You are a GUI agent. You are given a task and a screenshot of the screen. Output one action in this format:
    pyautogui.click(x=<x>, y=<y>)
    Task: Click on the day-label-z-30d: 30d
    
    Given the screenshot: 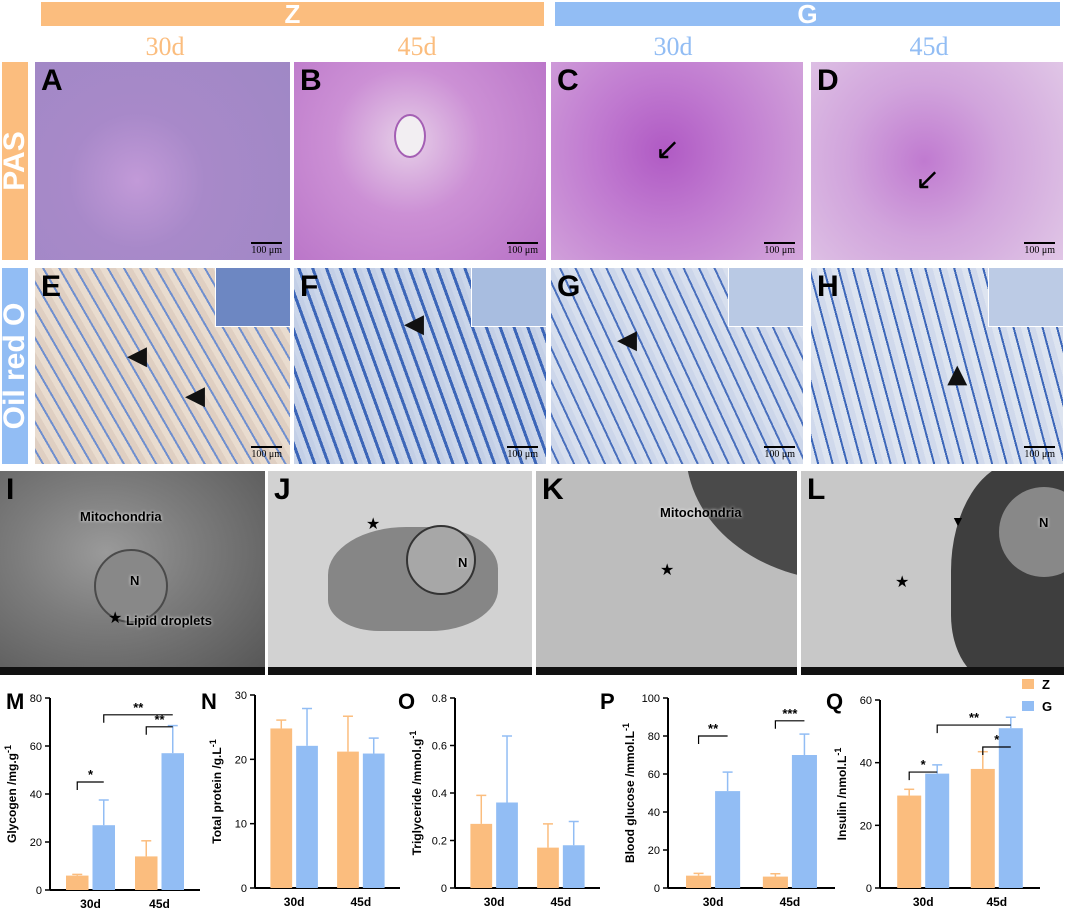 What is the action you would take?
    pyautogui.click(x=165, y=46)
    